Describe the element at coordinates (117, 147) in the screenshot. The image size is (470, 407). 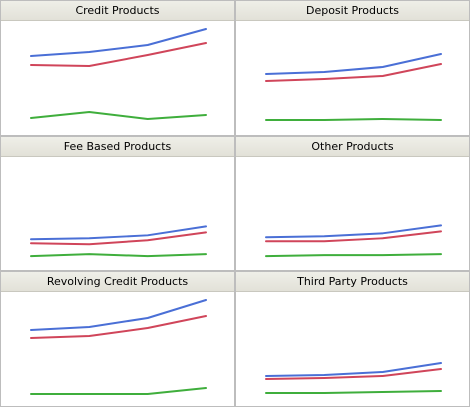
I see `panel-title: Fee Based Products` at that location.